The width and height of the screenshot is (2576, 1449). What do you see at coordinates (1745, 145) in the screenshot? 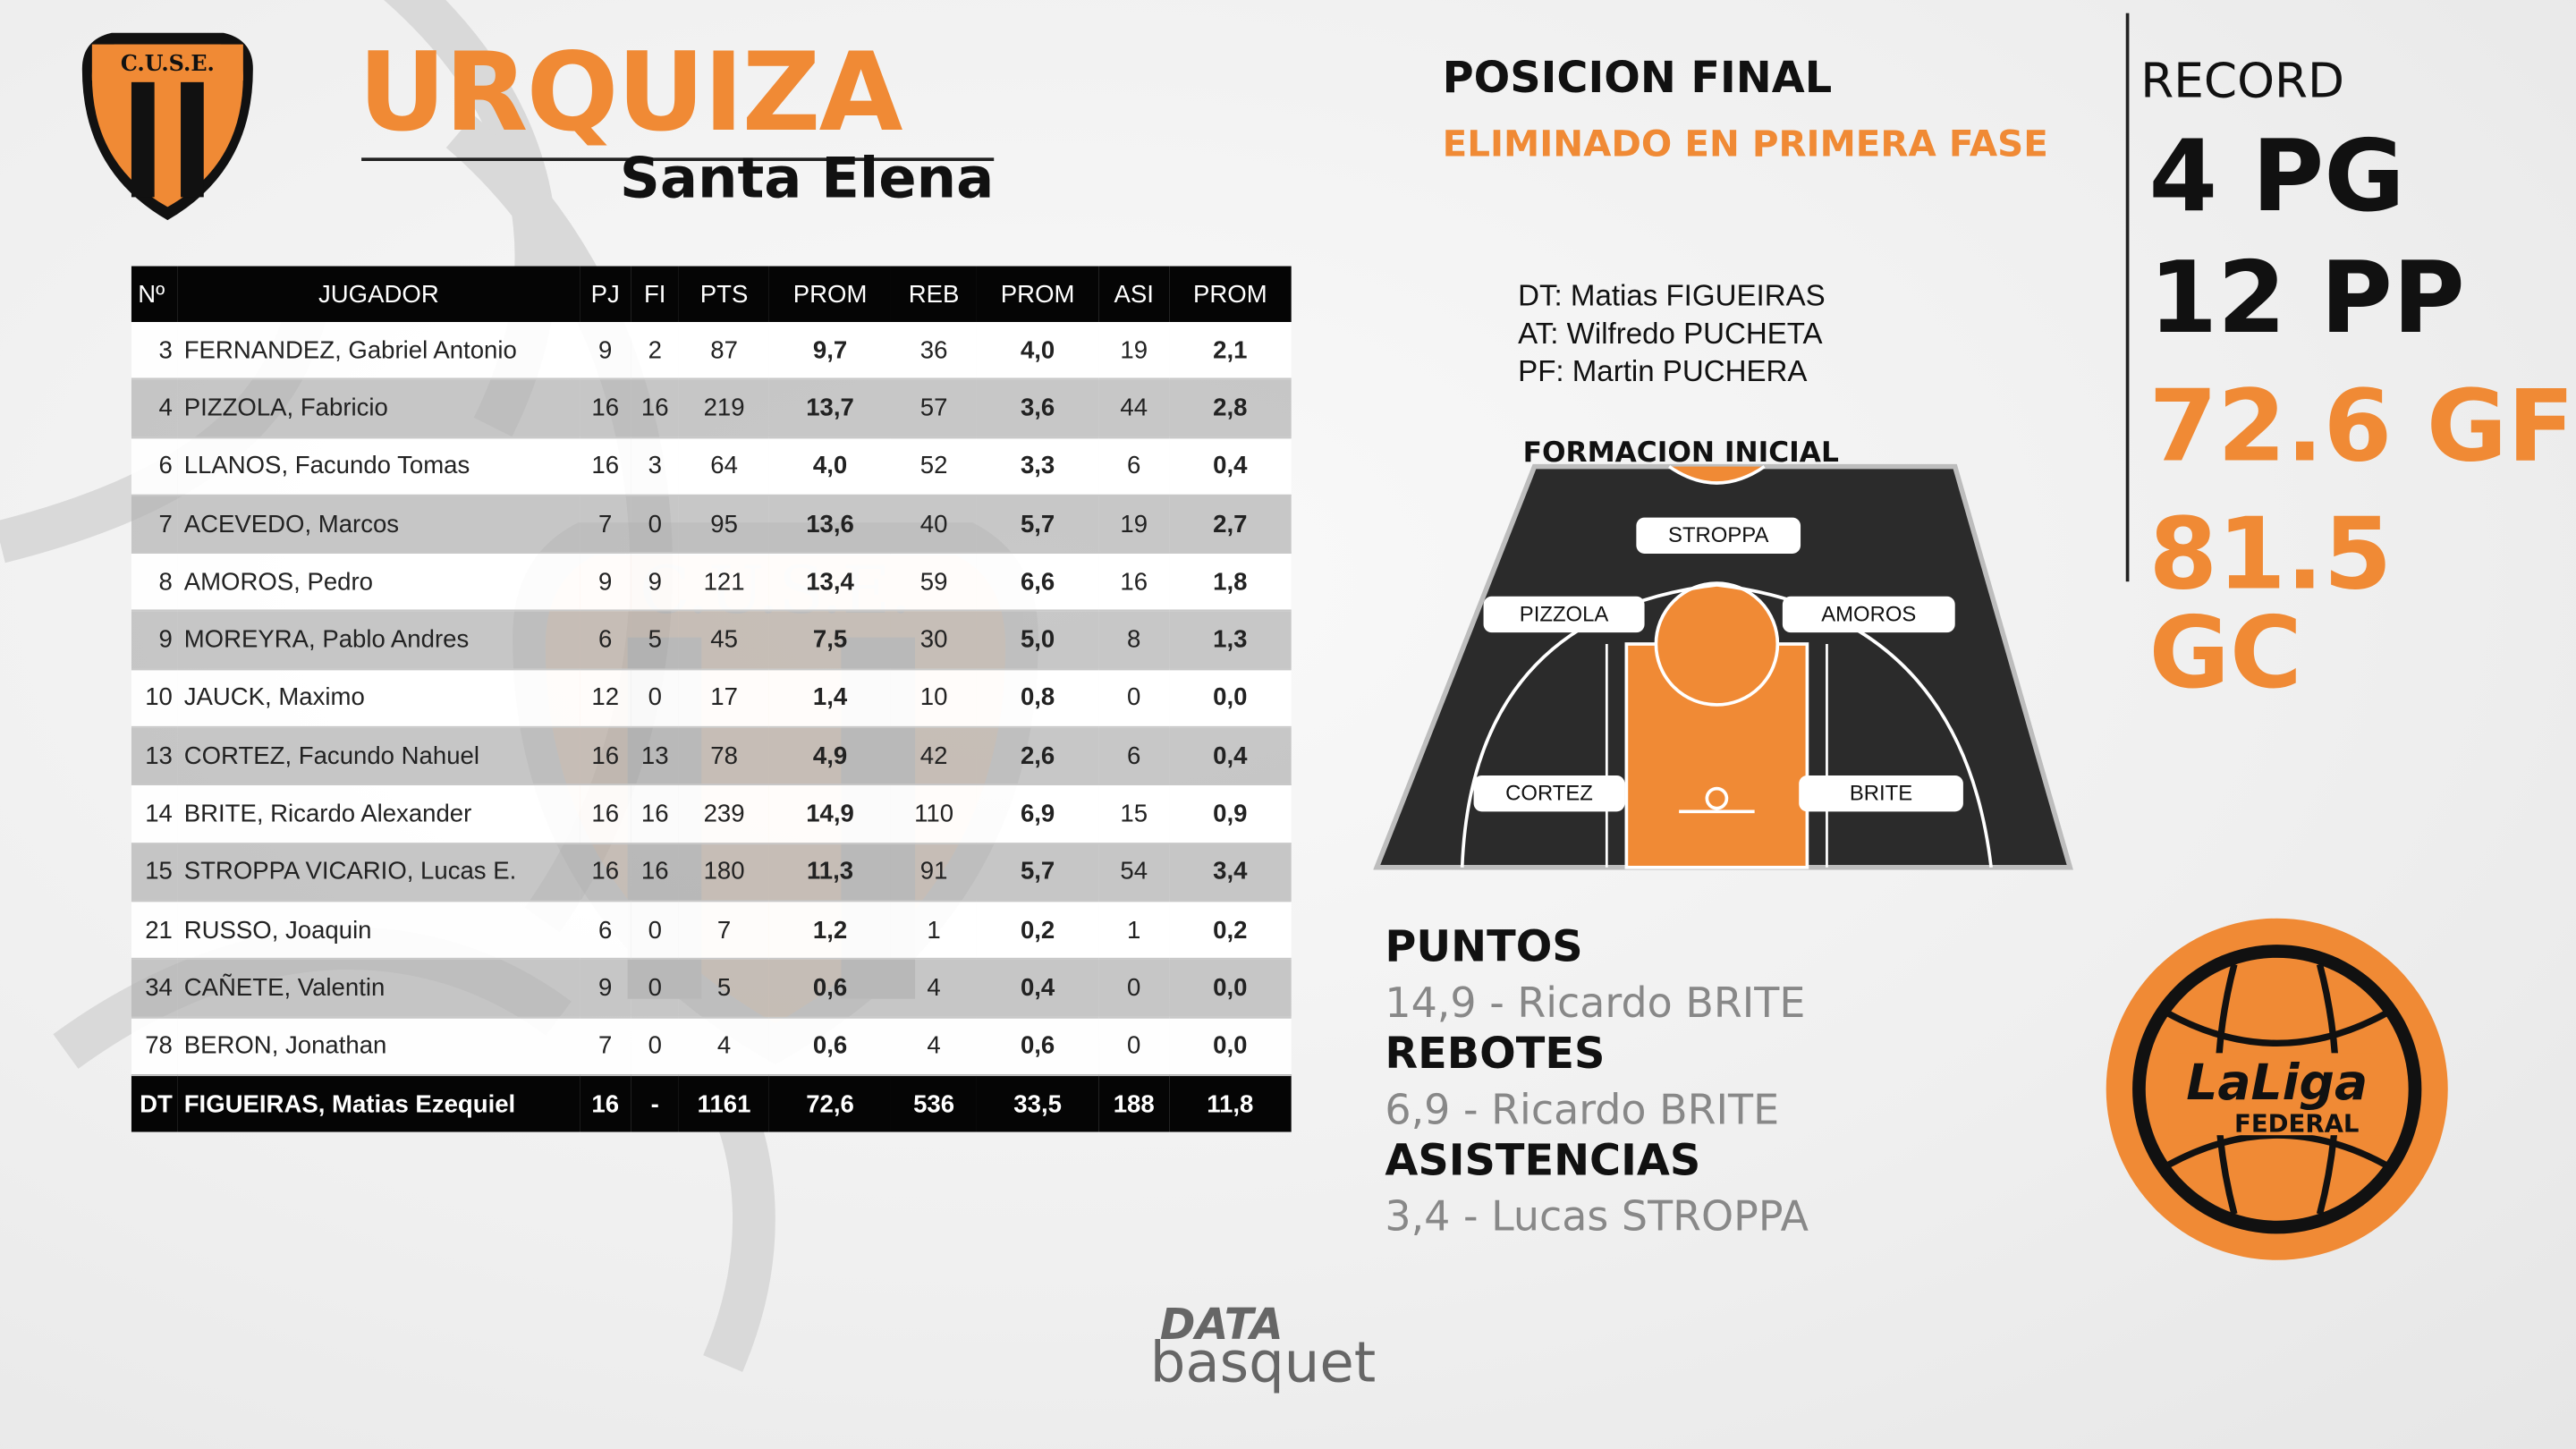
I see `final-position-value: ELIMINADO EN PRIMERA FASE` at bounding box center [1745, 145].